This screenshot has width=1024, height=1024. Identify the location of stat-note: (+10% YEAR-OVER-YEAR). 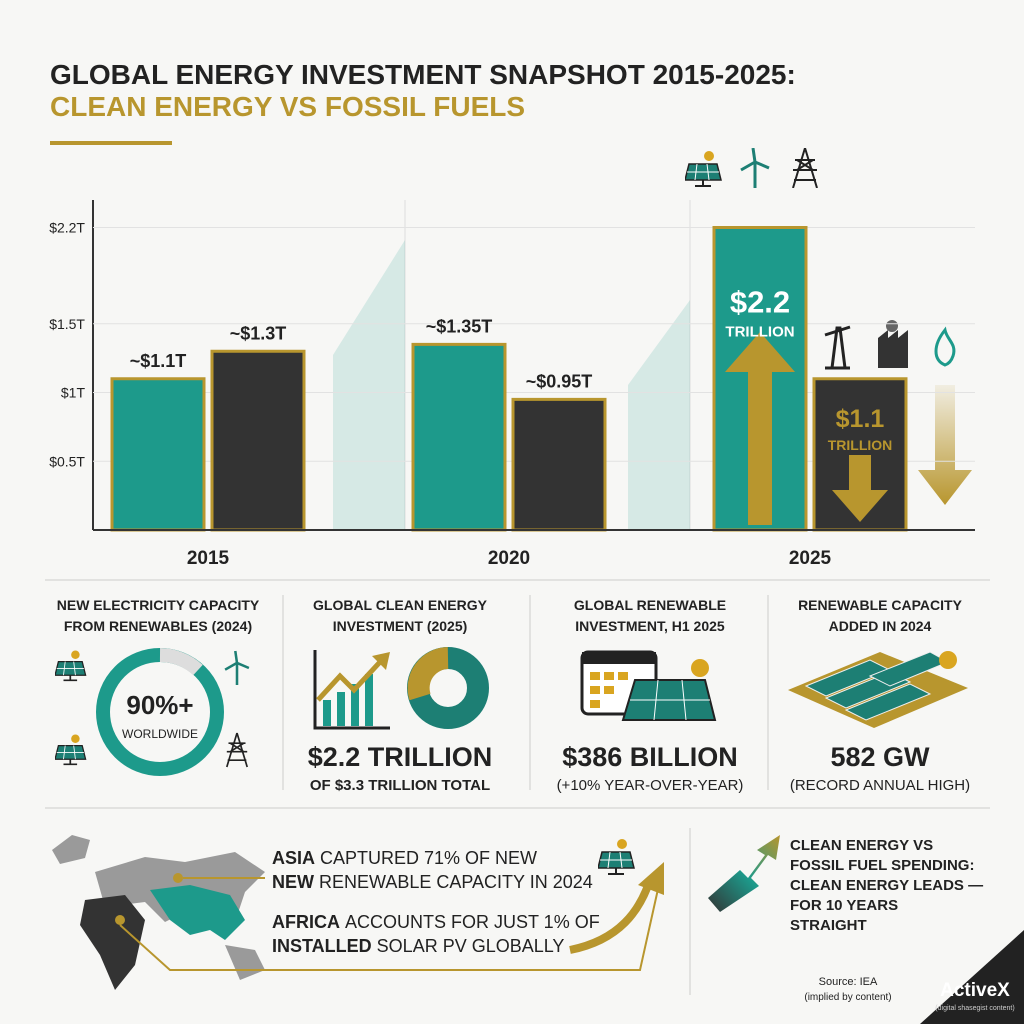
(650, 785).